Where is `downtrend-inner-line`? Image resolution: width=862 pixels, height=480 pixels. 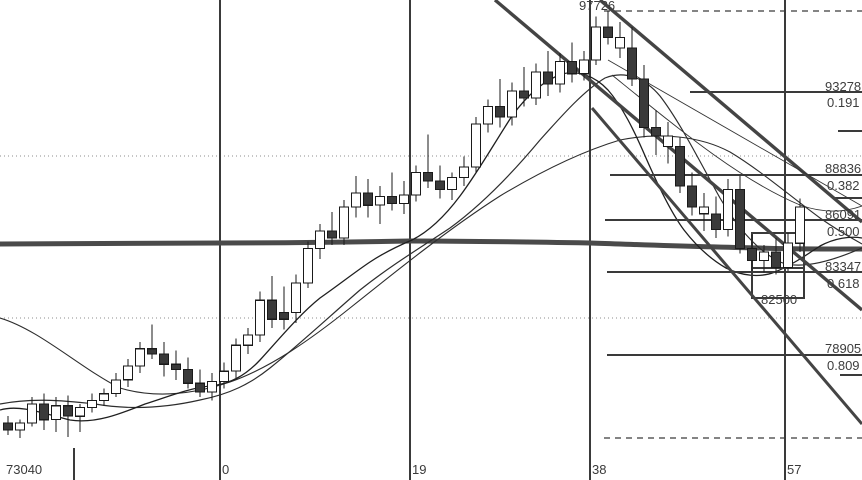
downtrend-inner-line is located at coordinates (730, 112).